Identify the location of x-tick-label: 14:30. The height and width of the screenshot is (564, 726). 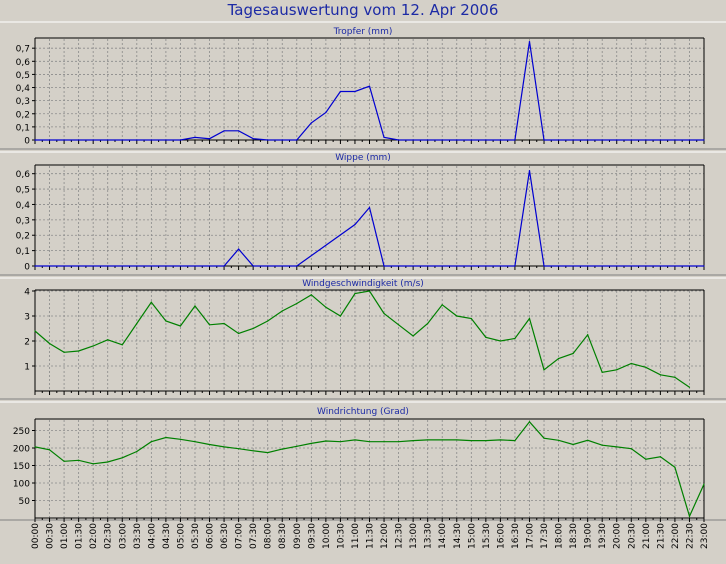
(458, 536).